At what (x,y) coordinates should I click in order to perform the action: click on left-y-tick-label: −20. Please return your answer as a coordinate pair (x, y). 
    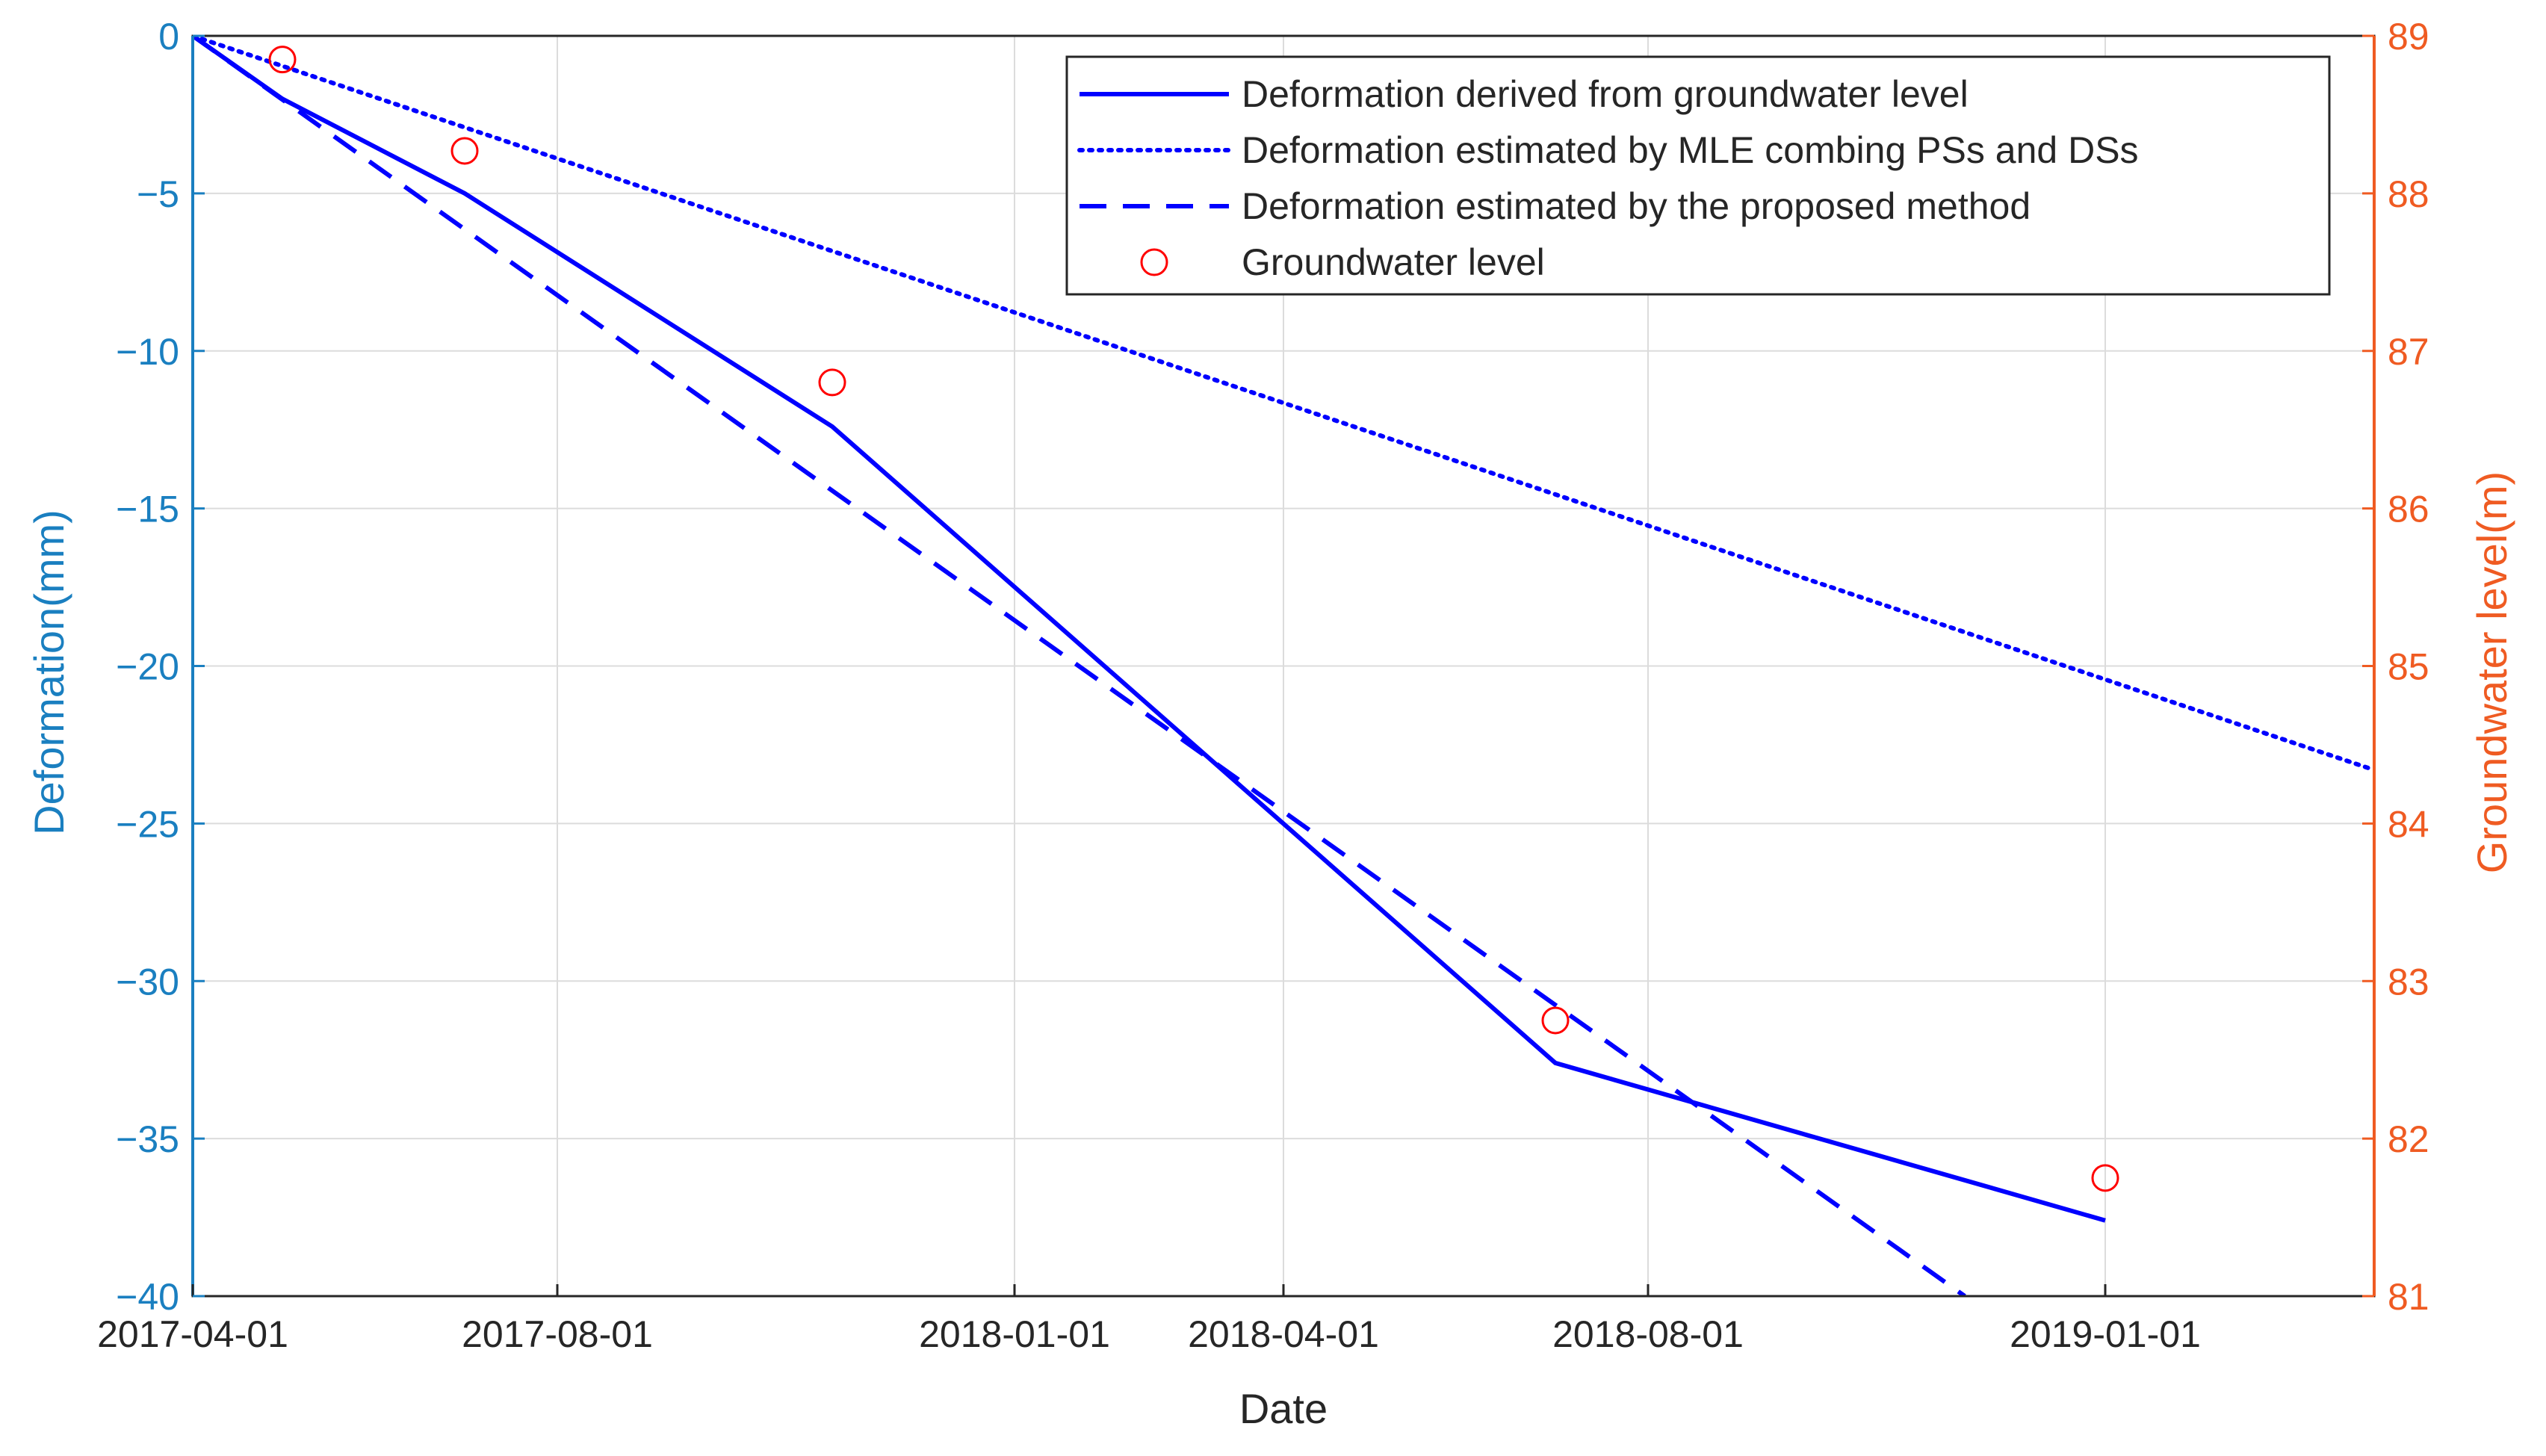
    Looking at the image, I should click on (147, 667).